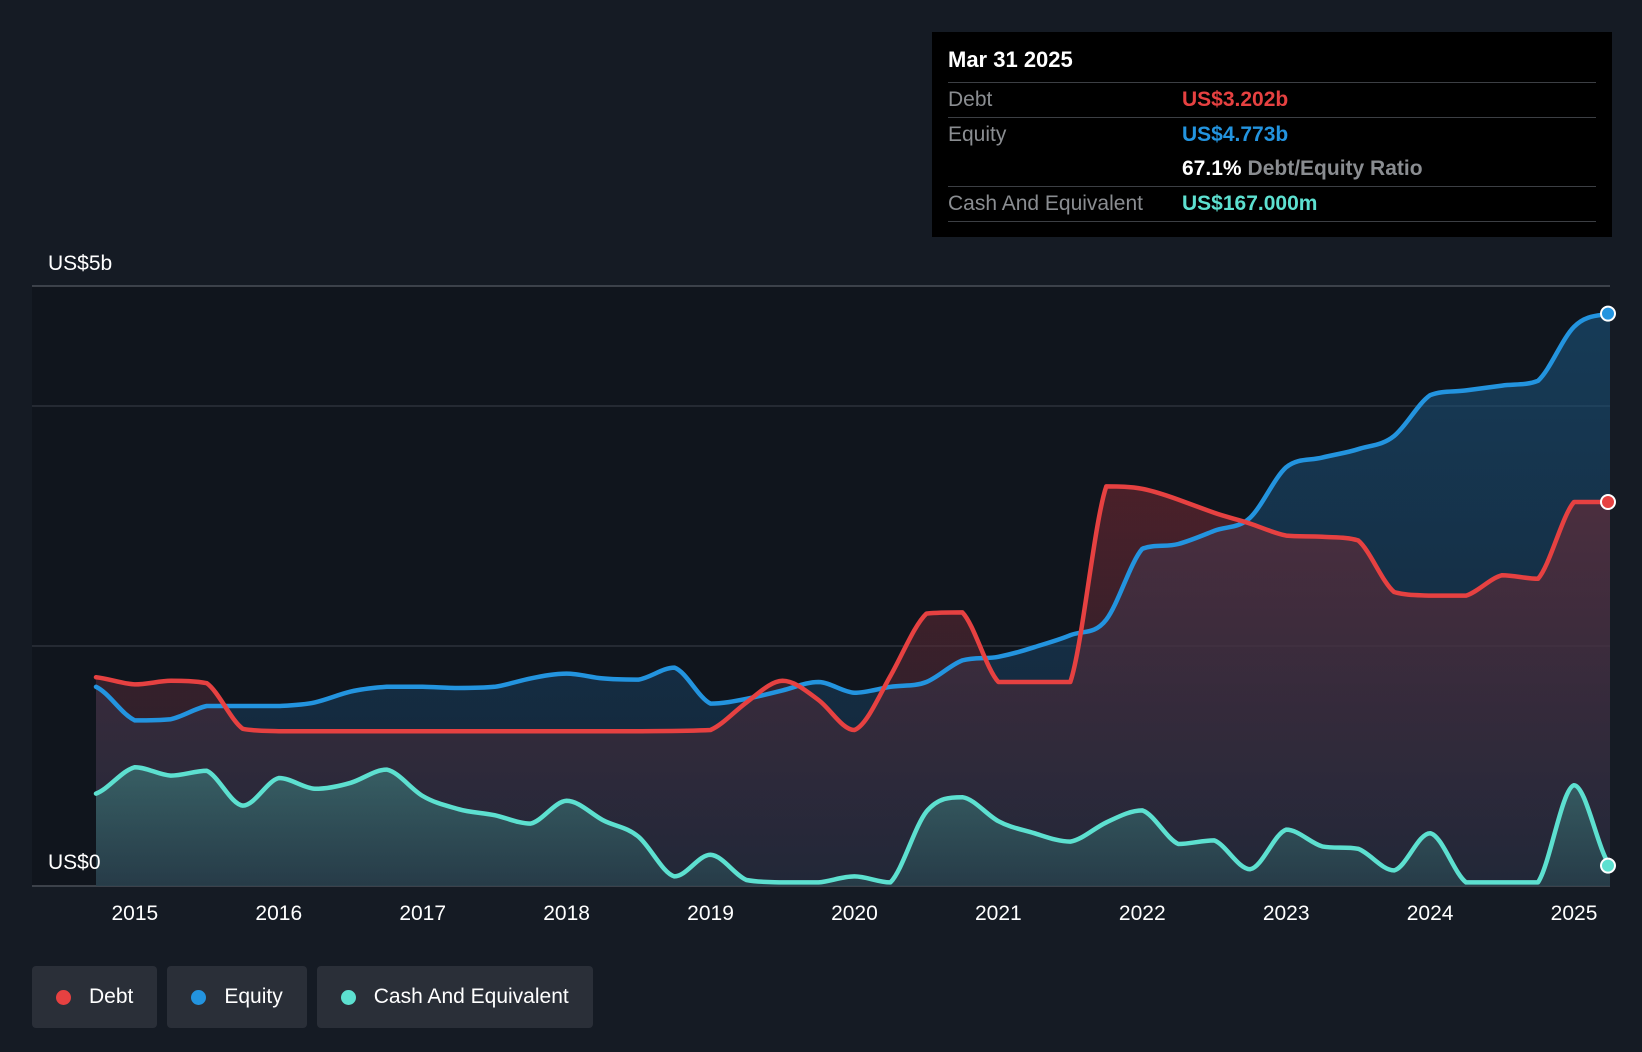 Image resolution: width=1642 pixels, height=1052 pixels. Describe the element at coordinates (1608, 502) in the screenshot. I see `debt-end-dot` at that location.